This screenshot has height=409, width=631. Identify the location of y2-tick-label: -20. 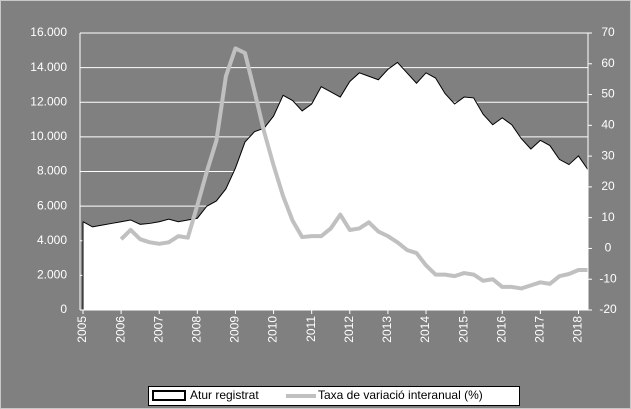
(608, 309).